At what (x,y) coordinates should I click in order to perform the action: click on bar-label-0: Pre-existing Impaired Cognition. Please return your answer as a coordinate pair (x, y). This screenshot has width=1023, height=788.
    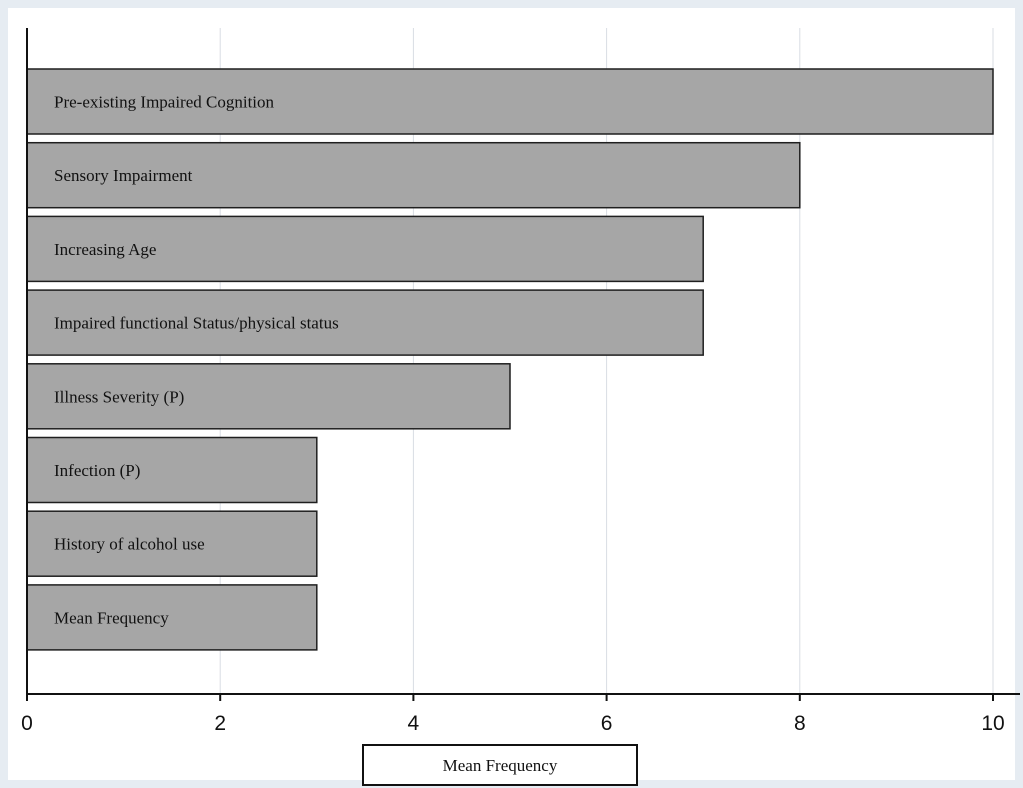
    Looking at the image, I should click on (164, 102).